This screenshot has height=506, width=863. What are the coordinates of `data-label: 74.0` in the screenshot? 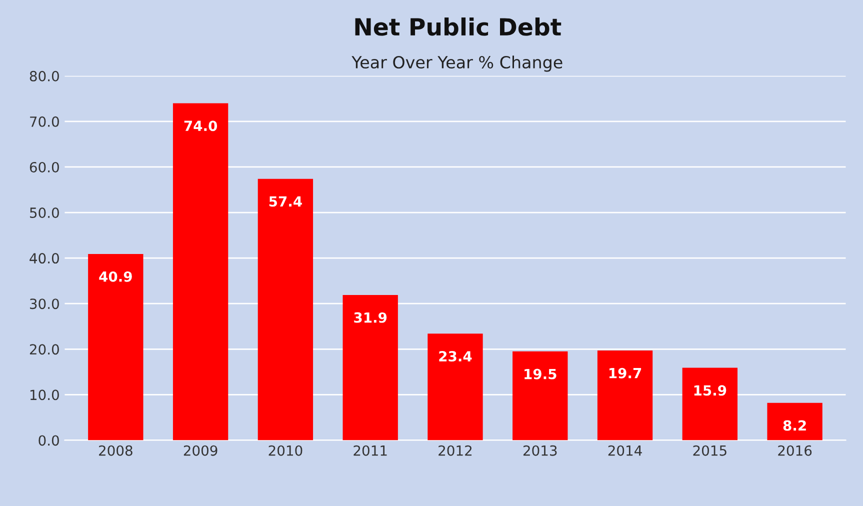 It's located at (201, 126).